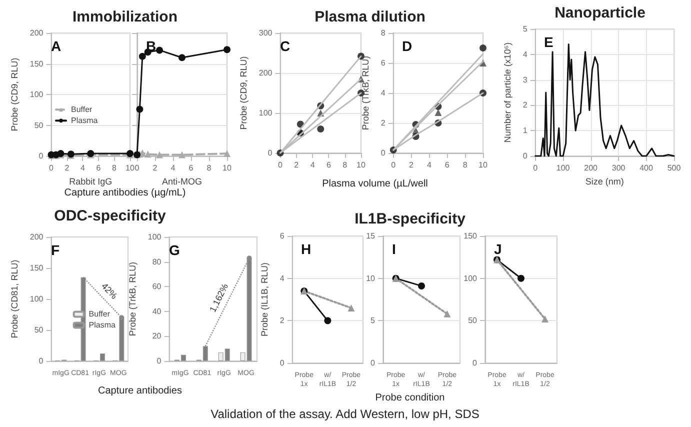 The image size is (691, 427). What do you see at coordinates (133, 299) in the screenshot?
I see `y-axis-title: Probe (TrkB, RLU)` at bounding box center [133, 299].